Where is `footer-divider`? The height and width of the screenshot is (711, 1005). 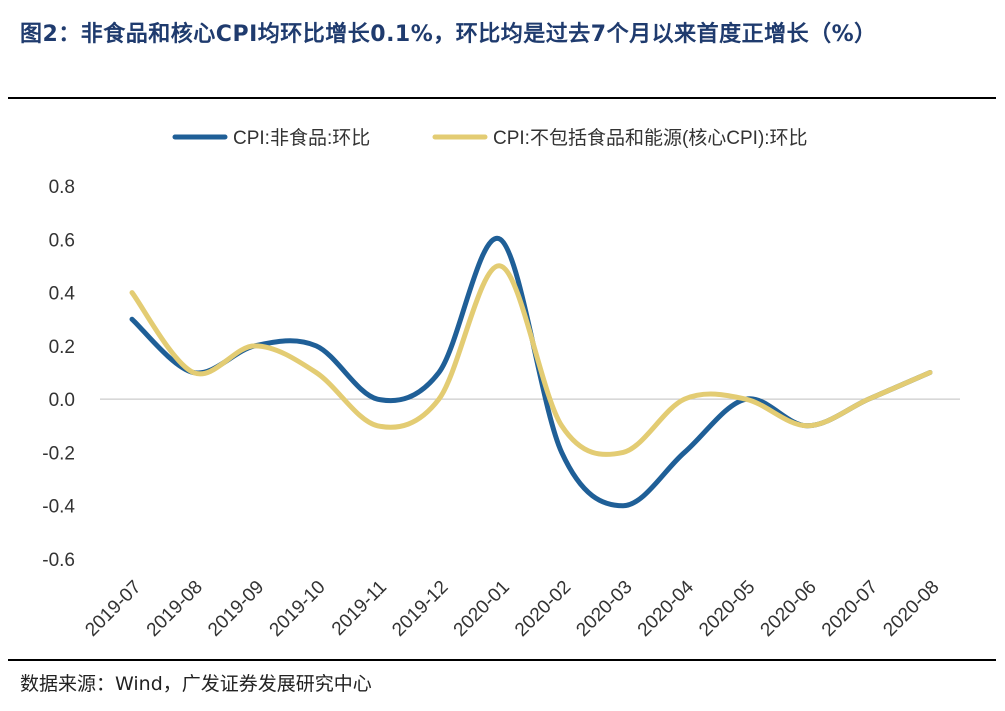 footer-divider is located at coordinates (502, 660).